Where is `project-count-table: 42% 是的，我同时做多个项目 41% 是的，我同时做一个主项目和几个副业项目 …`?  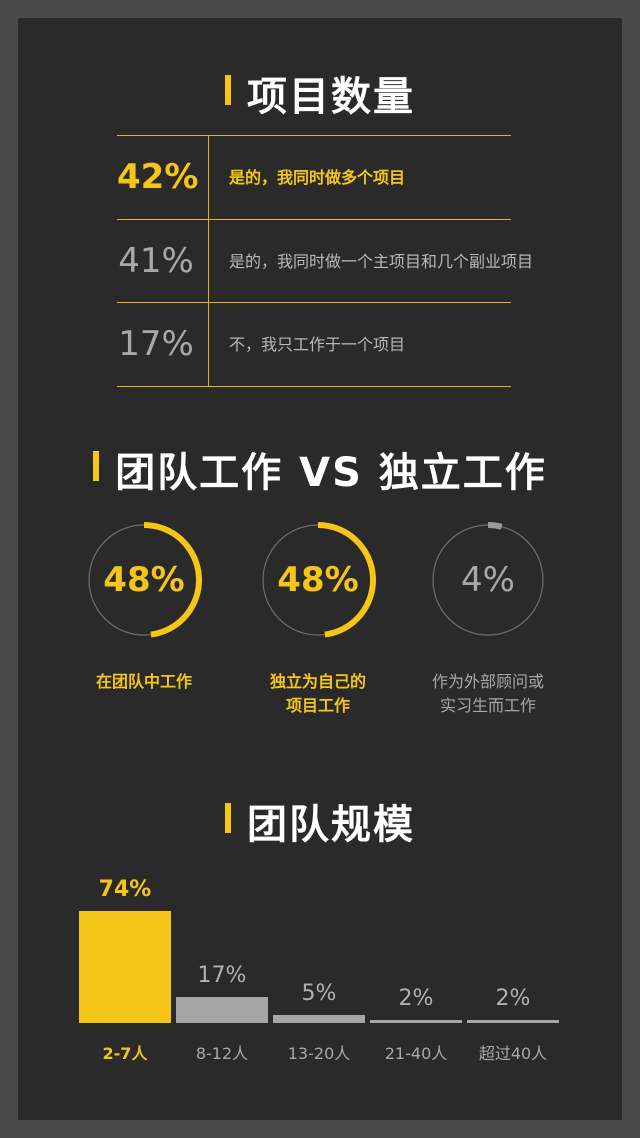 project-count-table: 42% 是的，我同时做多个项目 41% 是的，我同时做一个主项目和几个副业项目 … is located at coordinates (325, 261).